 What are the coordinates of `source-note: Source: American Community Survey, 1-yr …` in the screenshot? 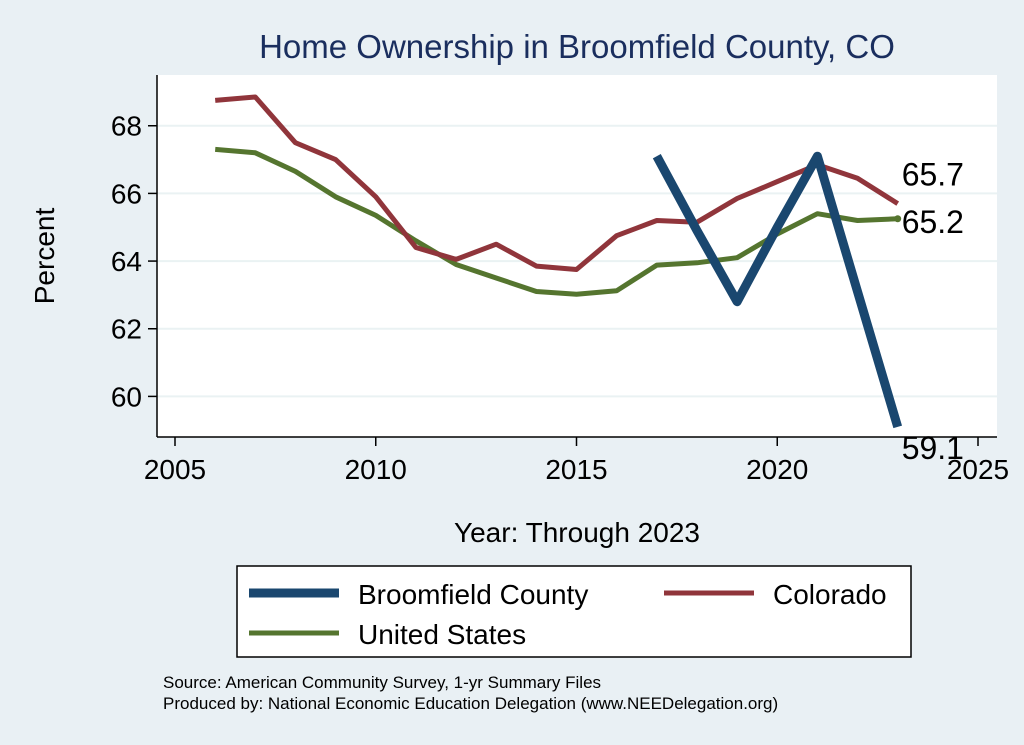 It's located at (382, 682).